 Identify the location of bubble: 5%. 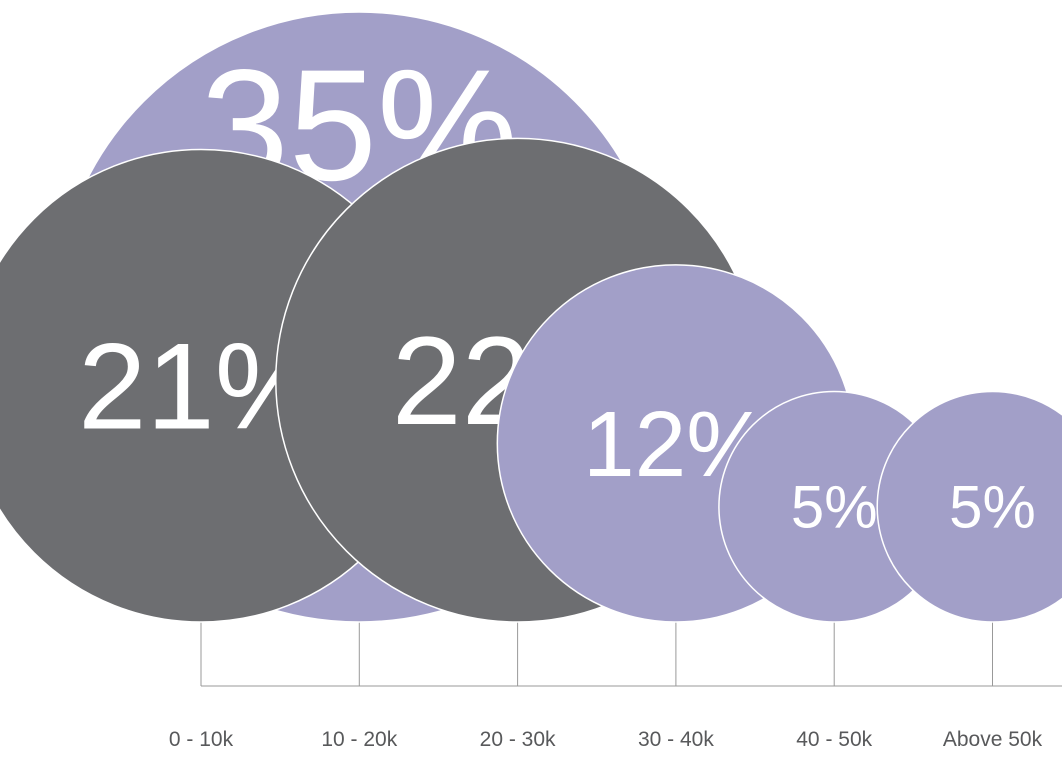
(969, 506).